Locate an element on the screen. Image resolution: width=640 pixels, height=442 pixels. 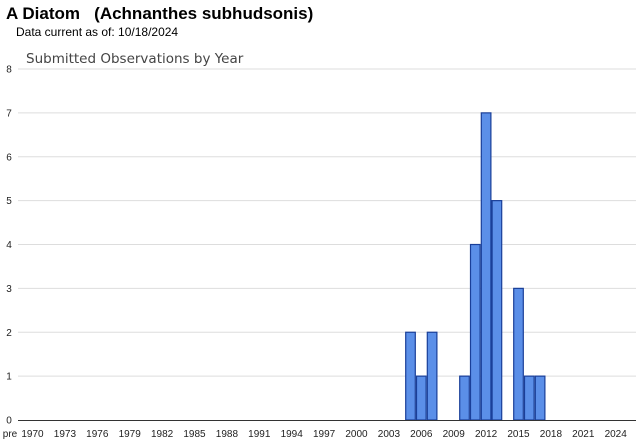
x-tick-label: 1973 is located at coordinates (65, 434).